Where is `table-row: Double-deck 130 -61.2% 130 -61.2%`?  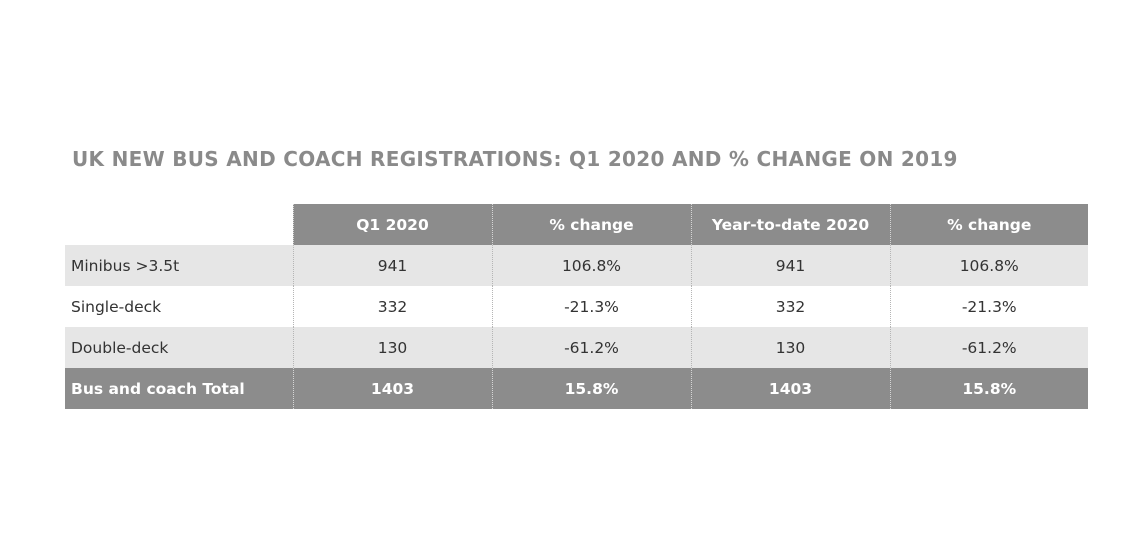 table-row: Double-deck 130 -61.2% 130 -61.2% is located at coordinates (576, 347).